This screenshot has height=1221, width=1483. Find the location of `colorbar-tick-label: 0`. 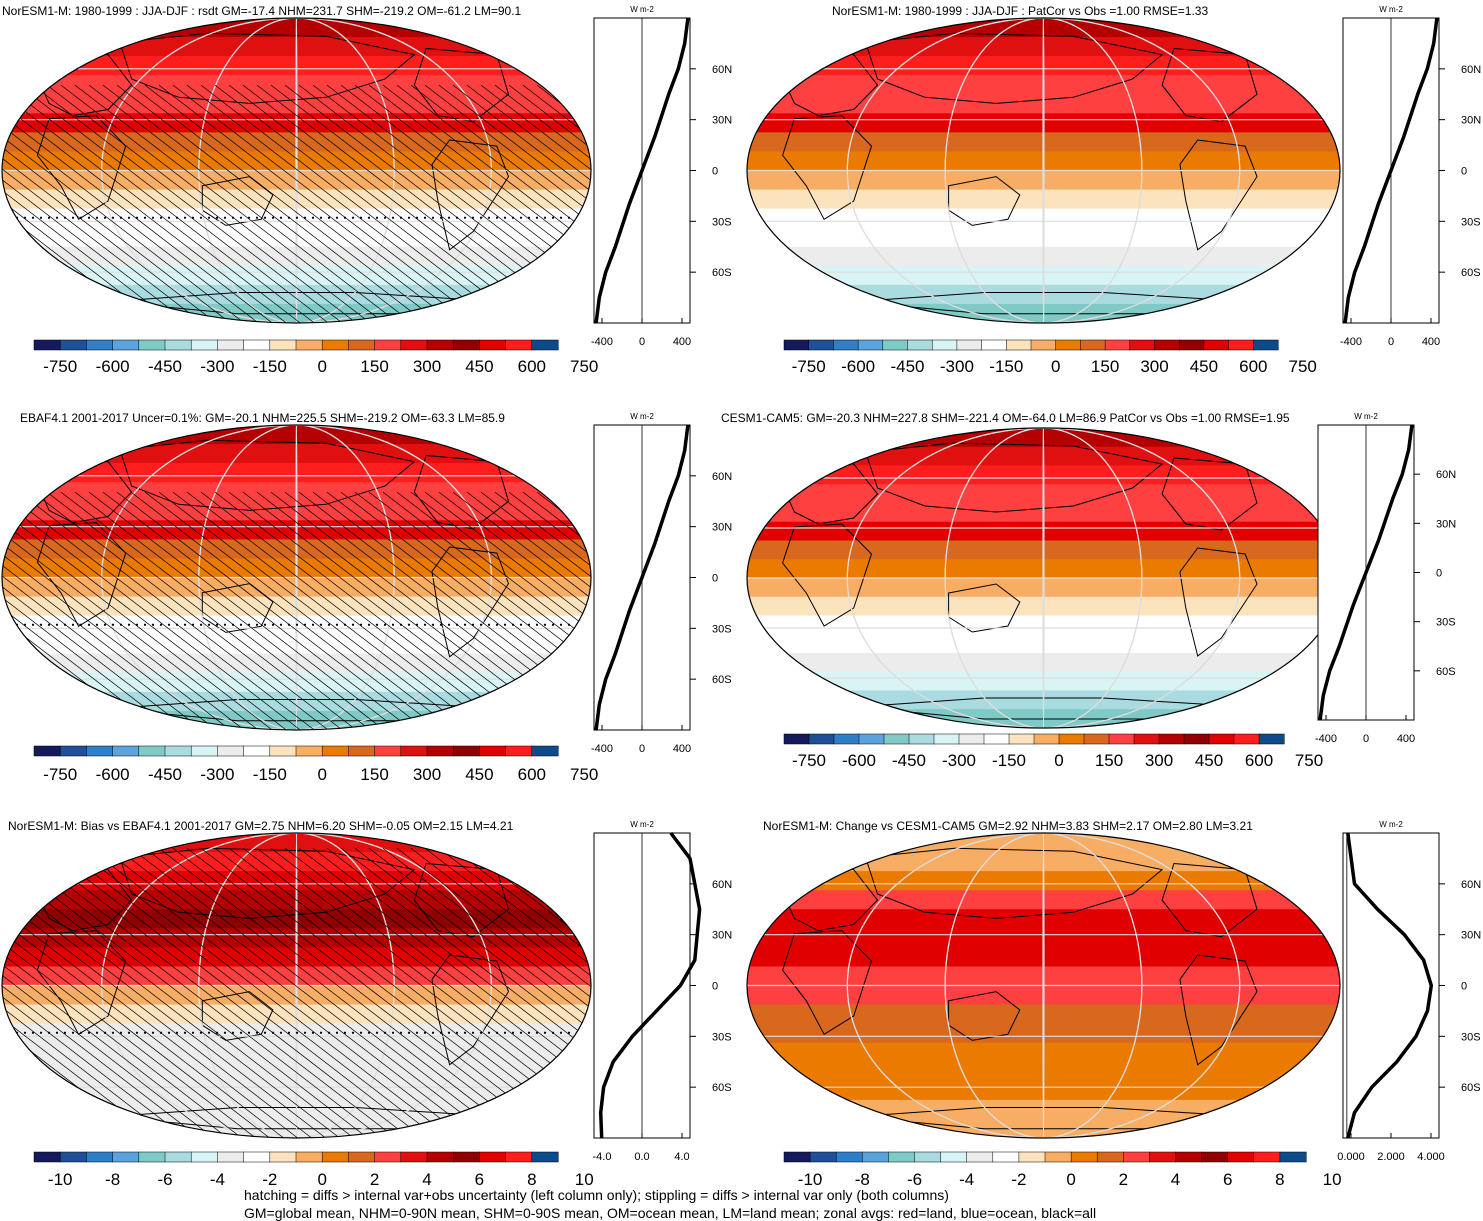

colorbar-tick-label: 0 is located at coordinates (1070, 1179).